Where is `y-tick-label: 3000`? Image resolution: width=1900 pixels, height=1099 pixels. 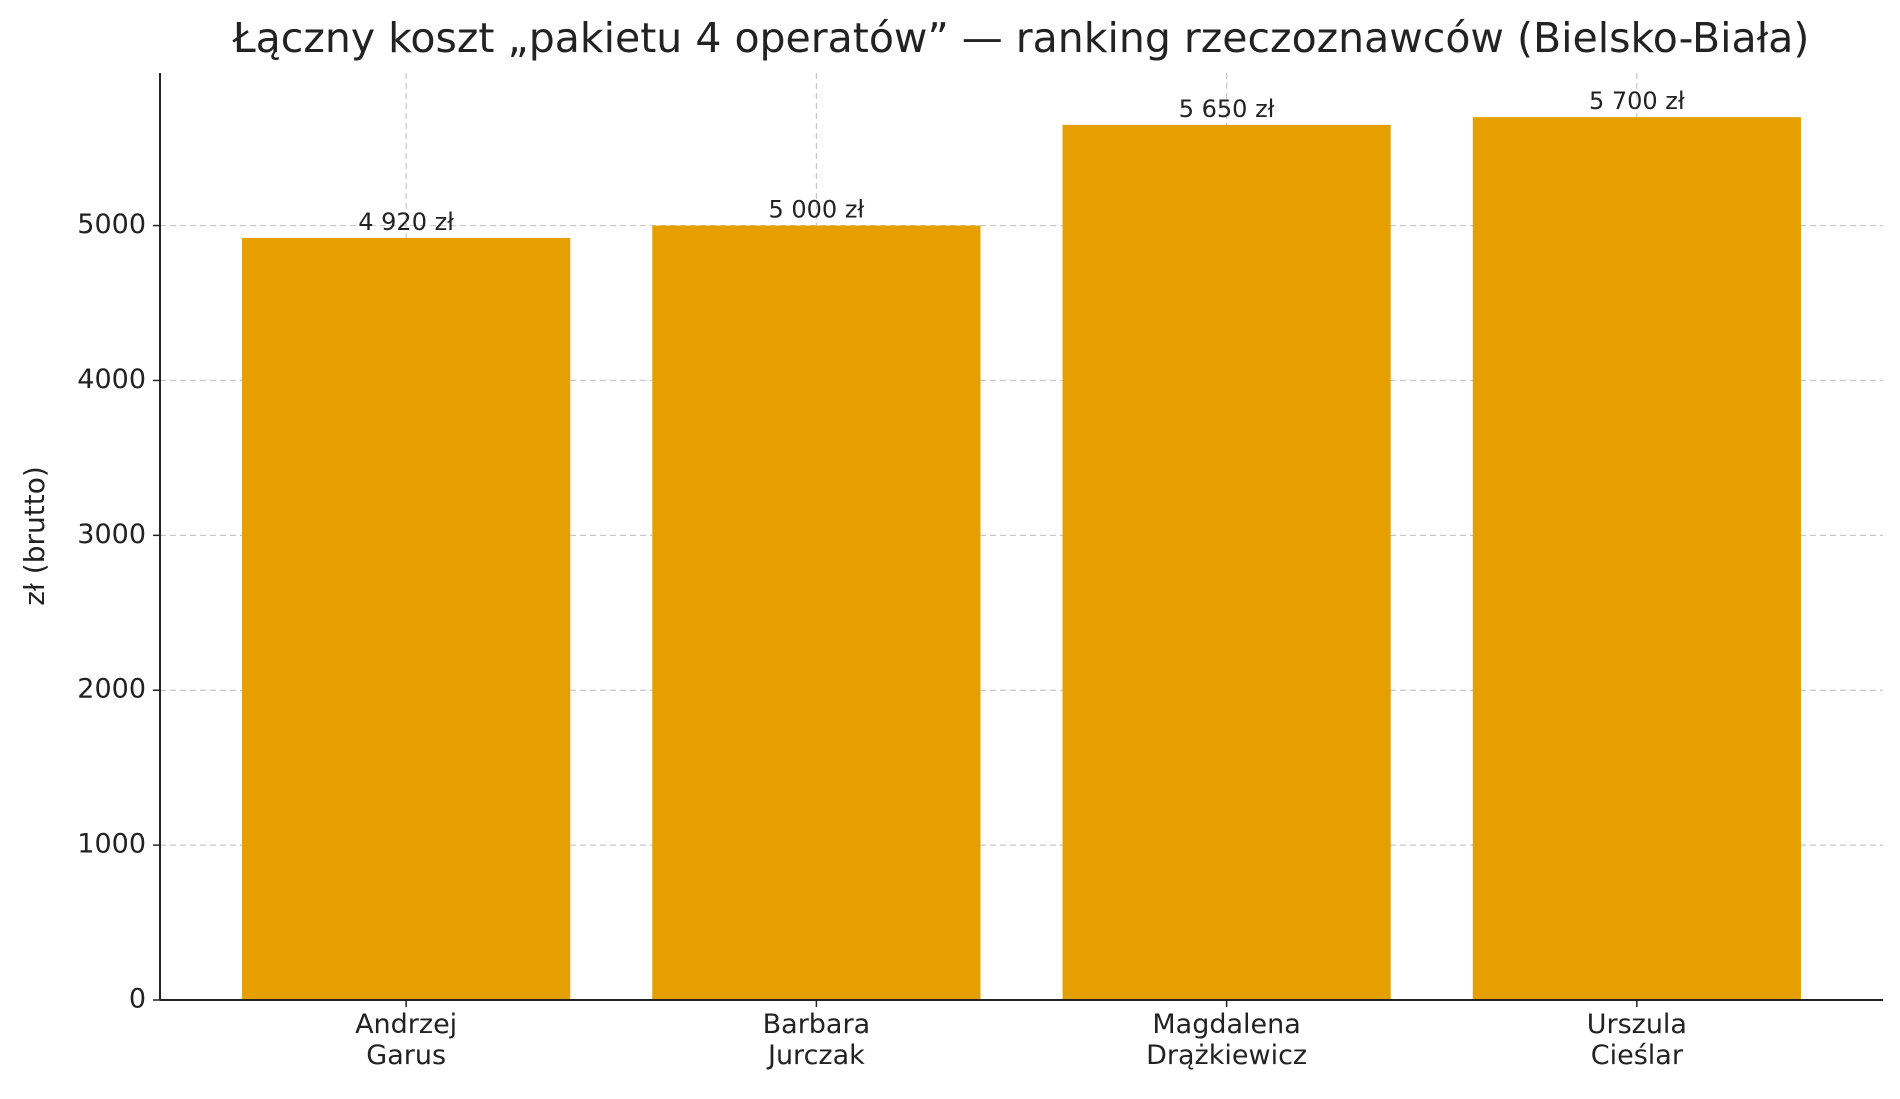
y-tick-label: 3000 is located at coordinates (111, 534).